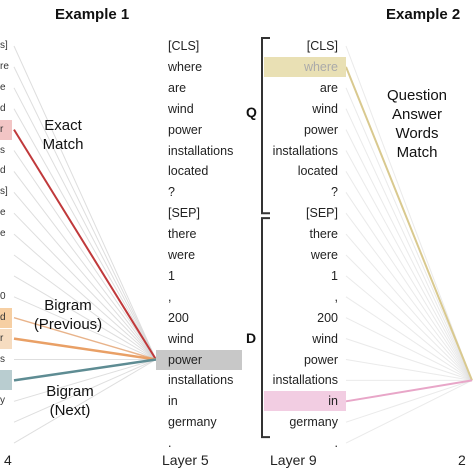  I want to click on layer4-token-fragment: s], so click(4, 45).